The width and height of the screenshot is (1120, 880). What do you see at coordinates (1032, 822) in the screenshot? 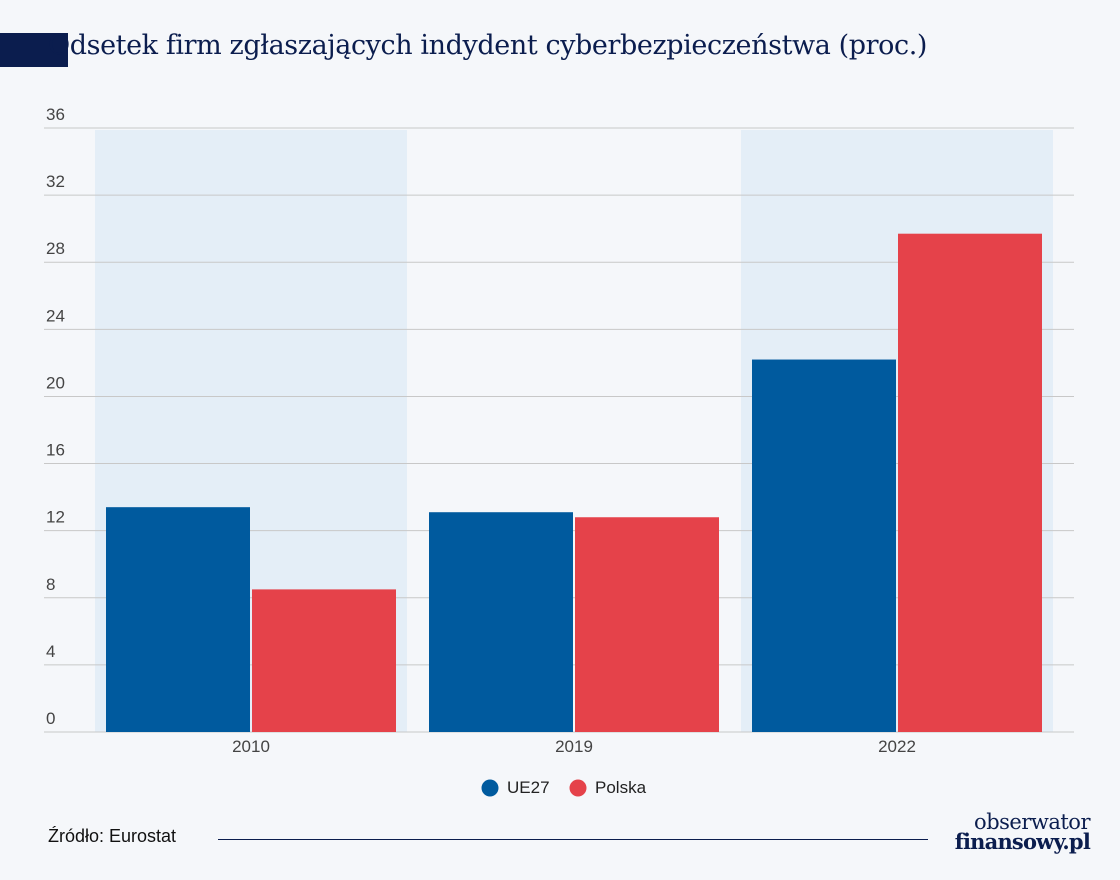
I see `logo-line-1: obserwator` at bounding box center [1032, 822].